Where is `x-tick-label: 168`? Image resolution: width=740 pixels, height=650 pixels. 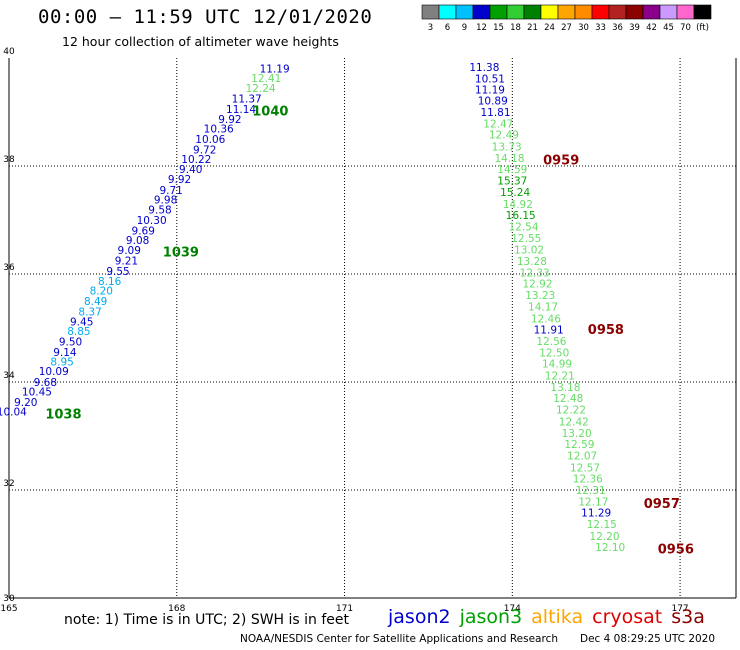 x-tick-label: 168 is located at coordinates (176, 609).